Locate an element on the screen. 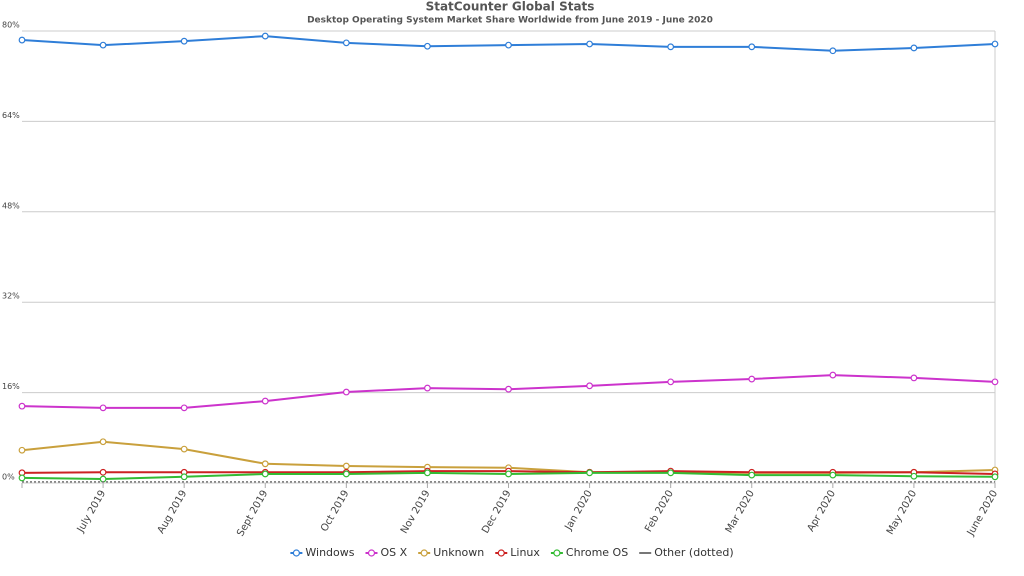 The image size is (1024, 576). x-tick-label: Aug 2019 is located at coordinates (173, 512).